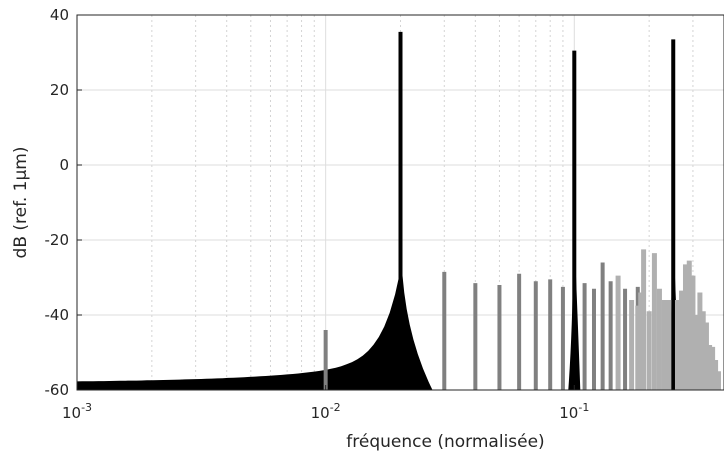  I want to click on y-tick-label: -20, so click(57, 240).